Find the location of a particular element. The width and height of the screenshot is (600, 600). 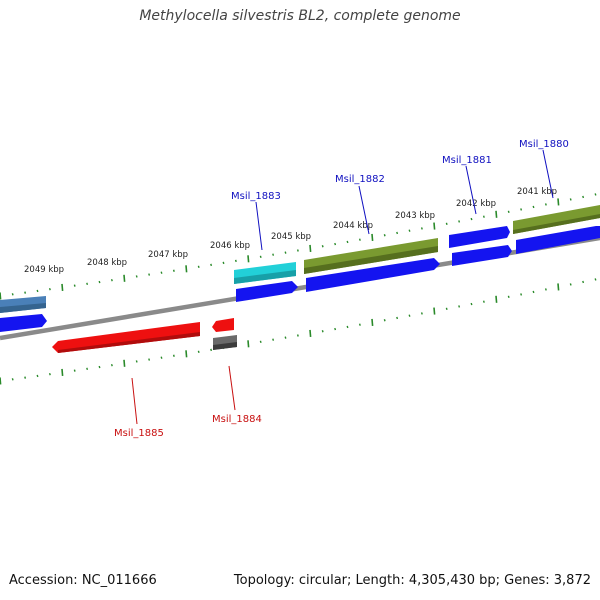

feature-steel-left is located at coordinates (23, 304).